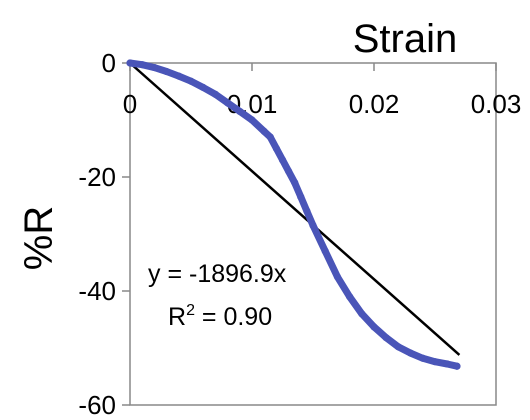 This screenshot has width=530, height=420. Describe the element at coordinates (190, 310) in the screenshot. I see `r2-superscript: 2` at that location.